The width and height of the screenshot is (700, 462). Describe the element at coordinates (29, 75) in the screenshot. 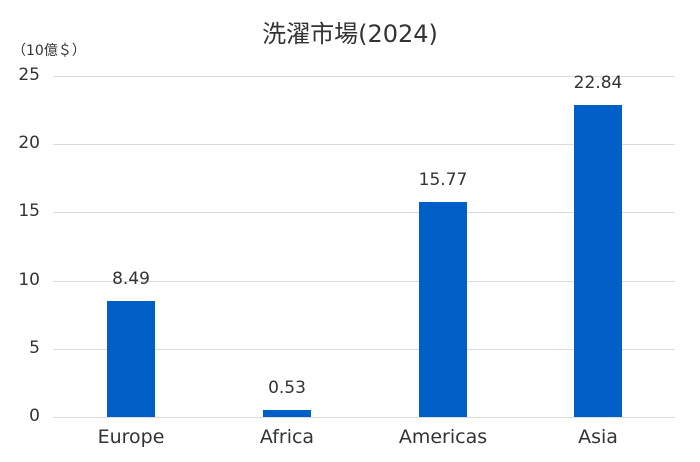

I see `y-tick-label: 25` at that location.